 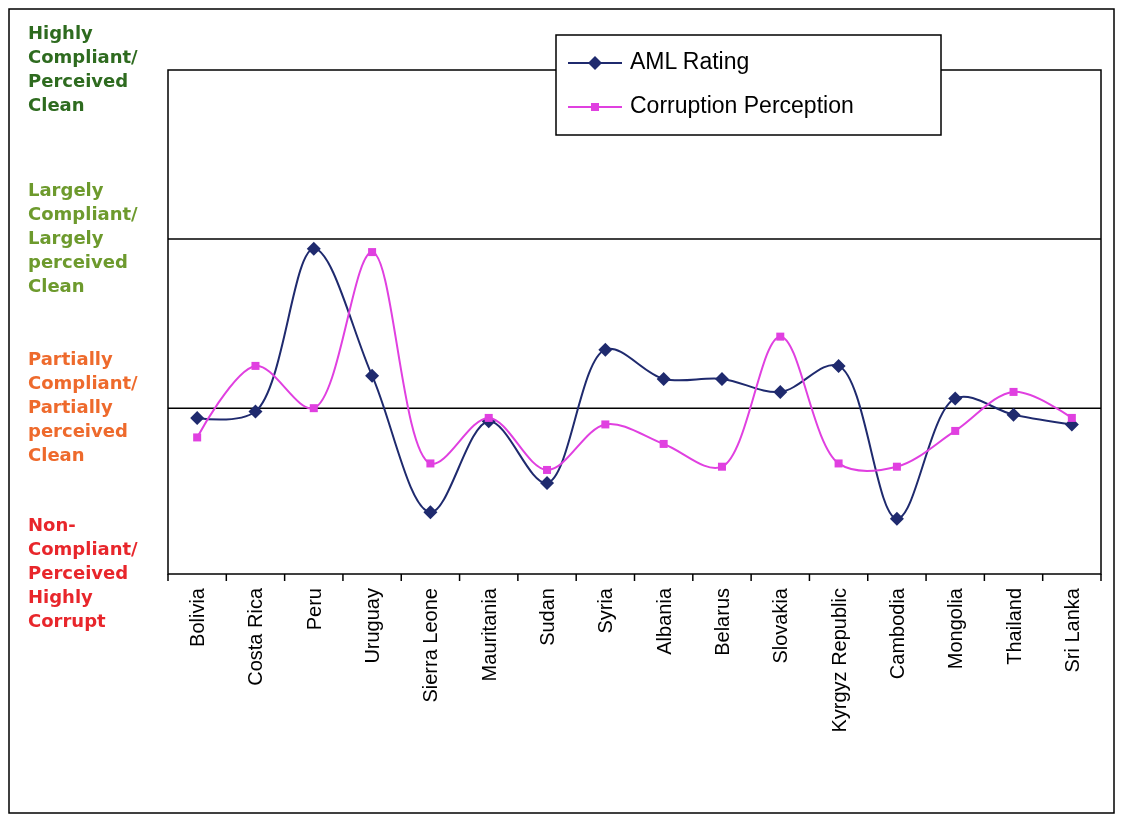 I want to click on x-tick-label: Kyrgyz Republic, so click(x=838, y=660).